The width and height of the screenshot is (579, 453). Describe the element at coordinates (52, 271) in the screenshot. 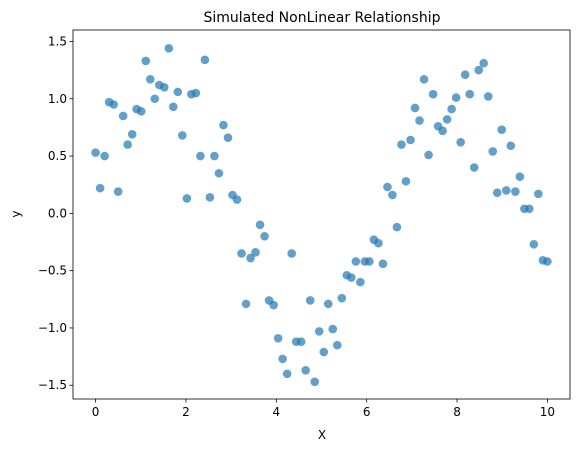

I see `y-tick-label: −0.5` at that location.